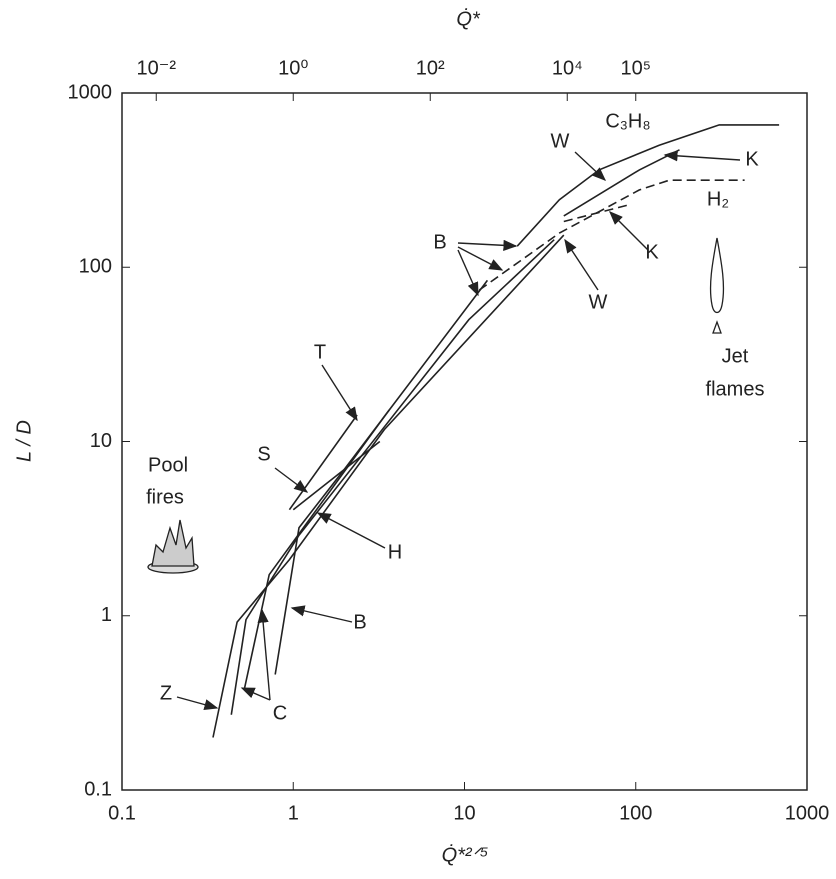 The image size is (836, 879). I want to click on x2-tick-label: 10², so click(430, 68).